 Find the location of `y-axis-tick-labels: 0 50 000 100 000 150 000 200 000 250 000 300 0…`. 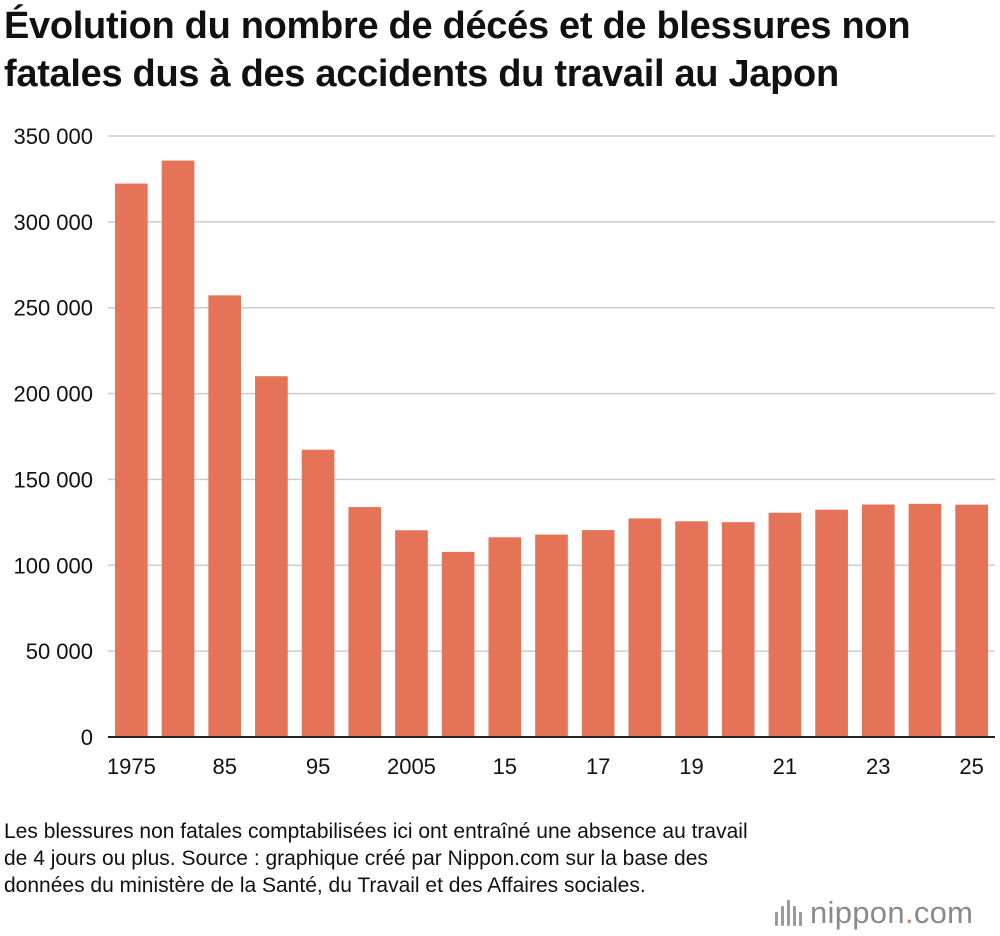

y-axis-tick-labels: 0 50 000 100 000 150 000 200 000 250 000 300 0… is located at coordinates (53, 437).